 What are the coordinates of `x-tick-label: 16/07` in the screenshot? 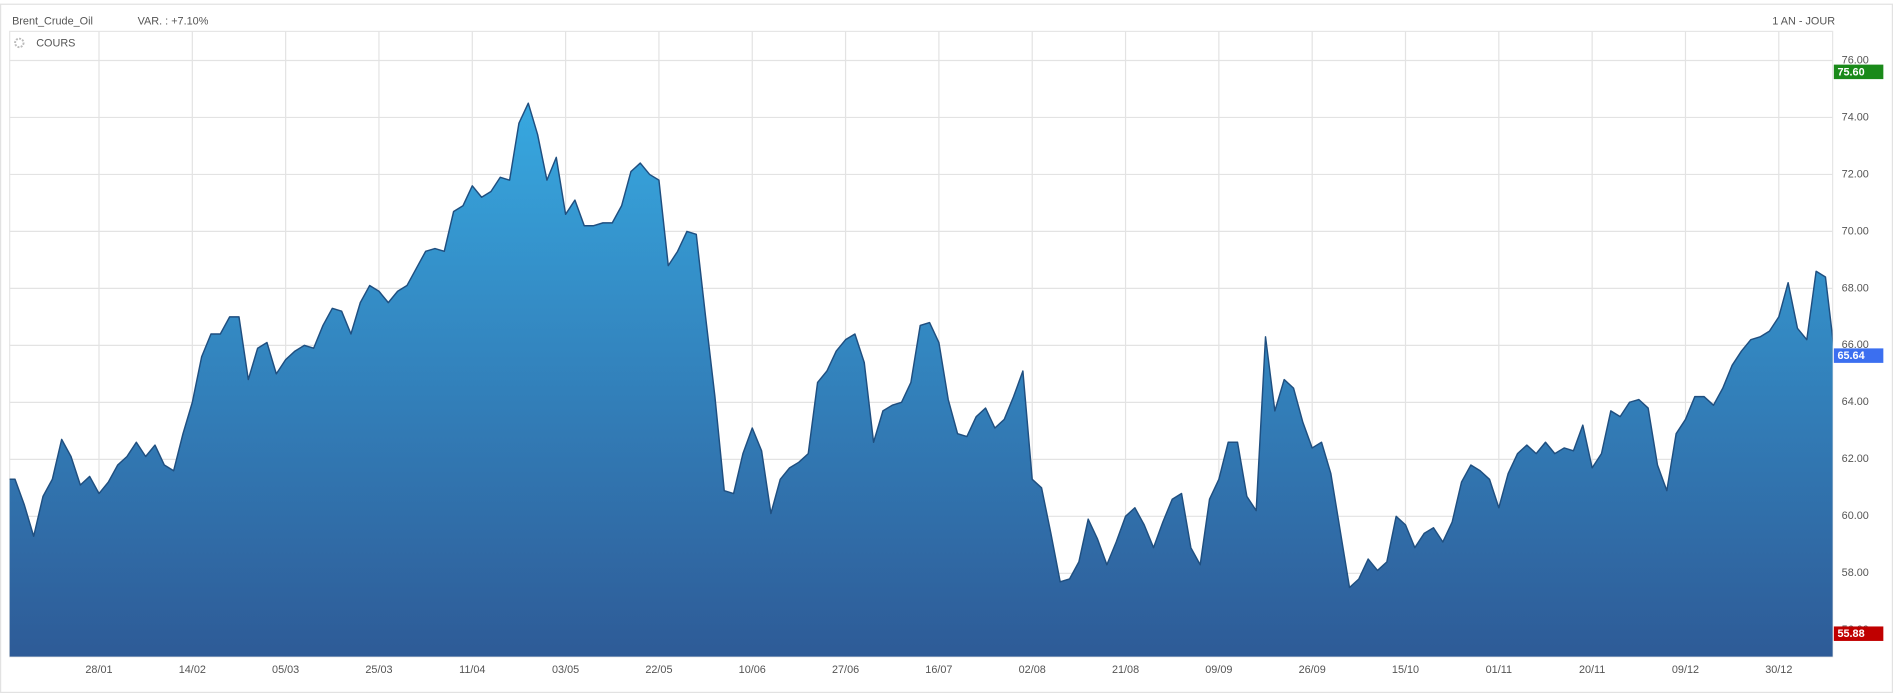 It's located at (938, 670).